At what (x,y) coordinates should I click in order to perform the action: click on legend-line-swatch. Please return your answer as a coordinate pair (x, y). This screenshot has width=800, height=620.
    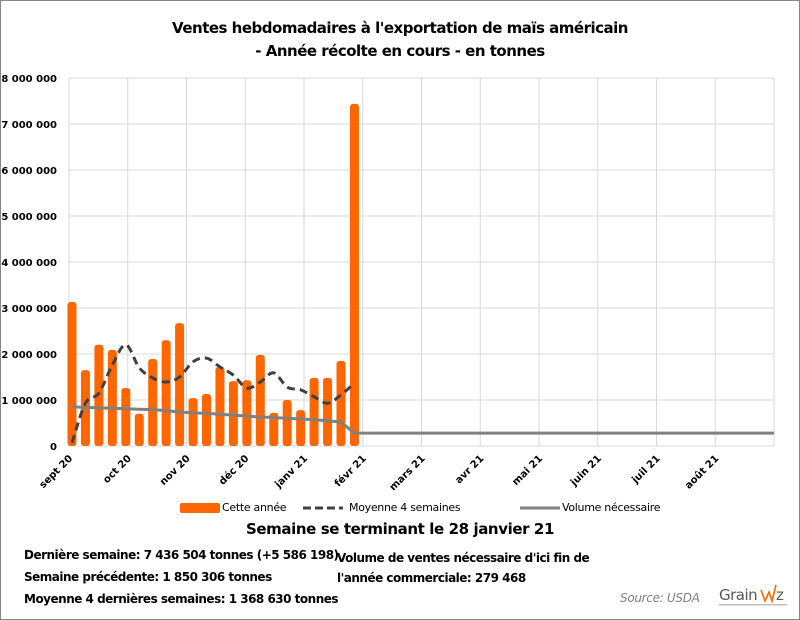
    Looking at the image, I should click on (540, 507).